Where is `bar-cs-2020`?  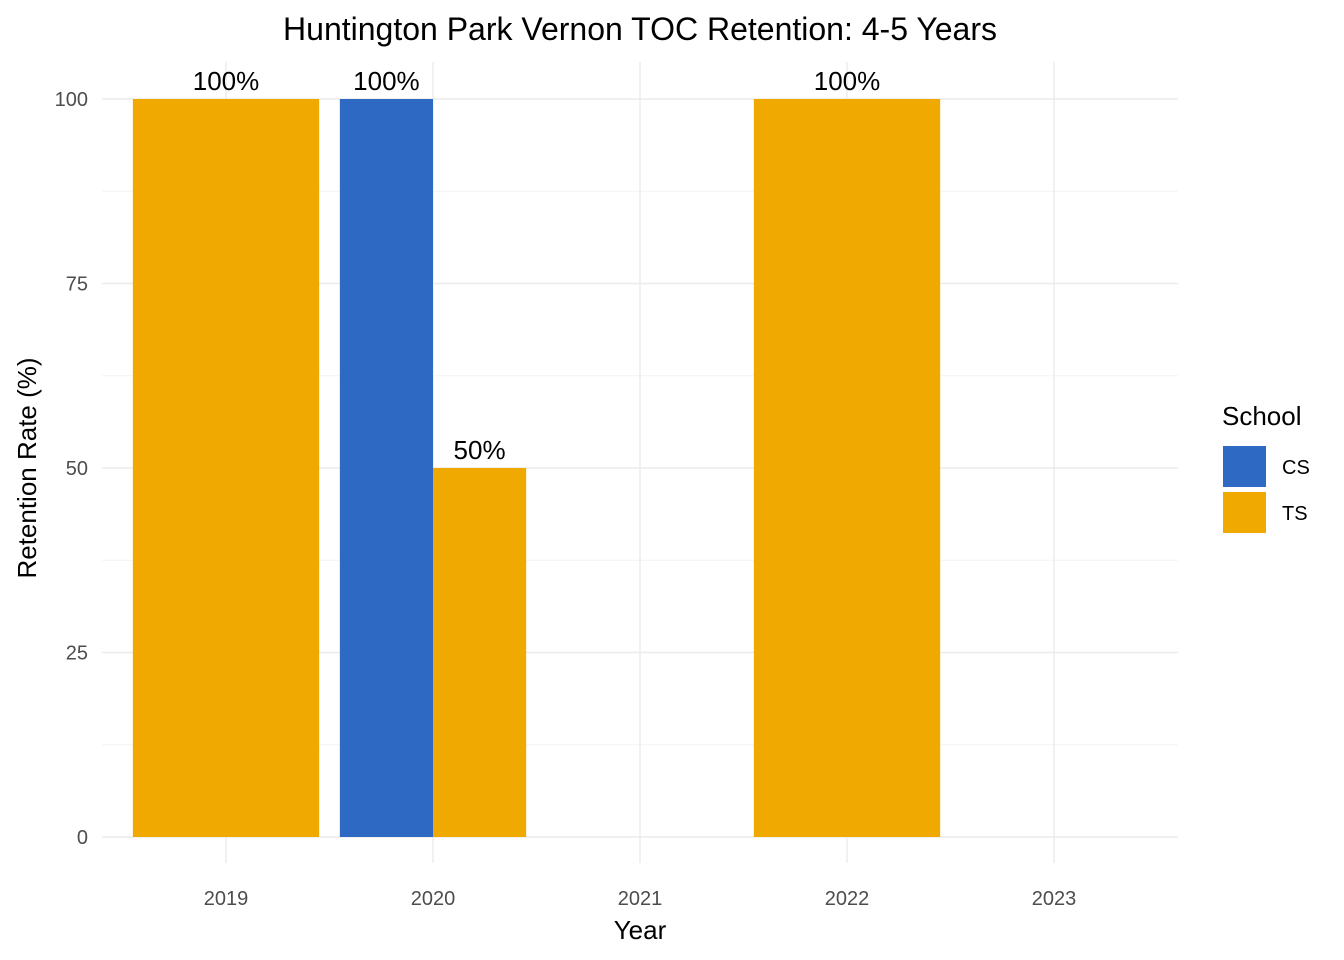
bar-cs-2020 is located at coordinates (386, 468).